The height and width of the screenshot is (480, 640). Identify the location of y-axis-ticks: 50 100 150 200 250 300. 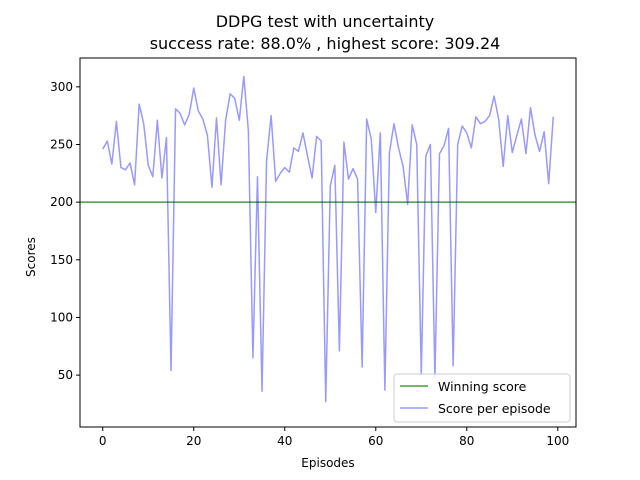
(65, 231).